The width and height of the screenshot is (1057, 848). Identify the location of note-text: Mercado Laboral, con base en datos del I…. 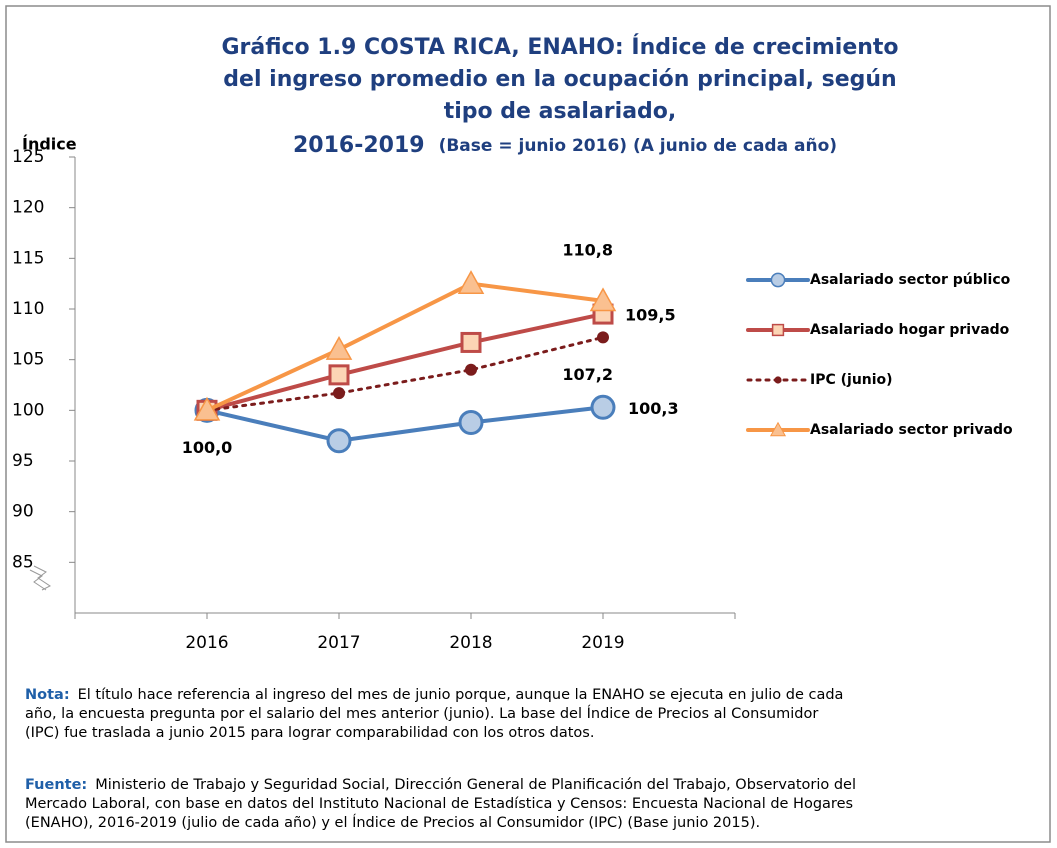
(439, 804).